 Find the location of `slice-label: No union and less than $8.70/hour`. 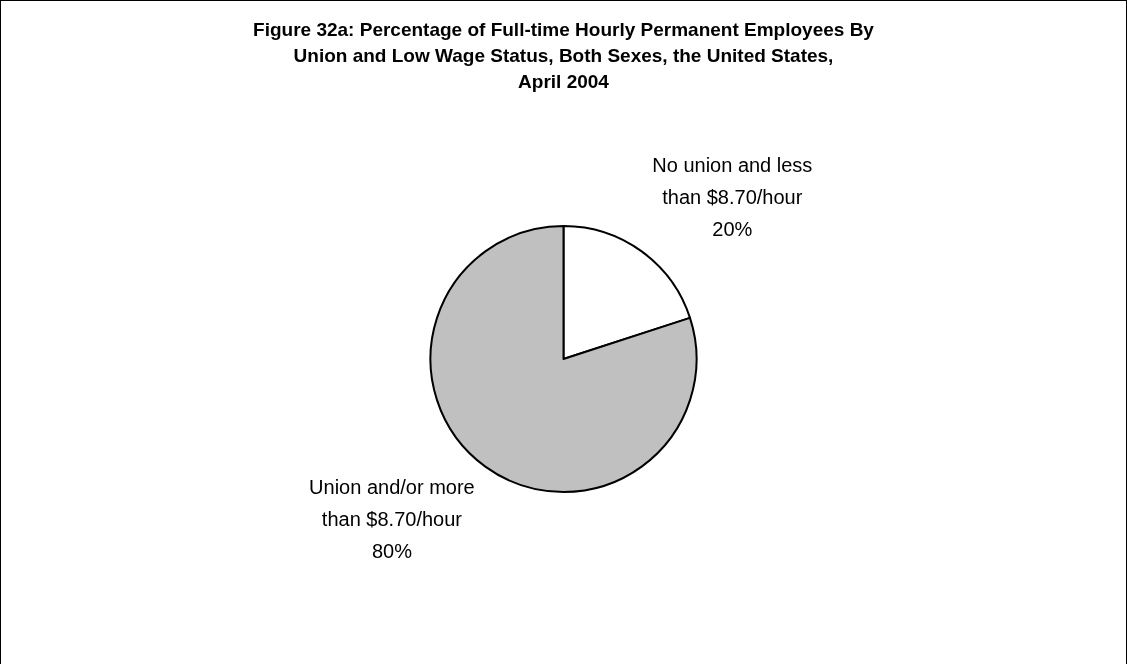

slice-label: No union and less than $8.70/hour is located at coordinates (732, 180).